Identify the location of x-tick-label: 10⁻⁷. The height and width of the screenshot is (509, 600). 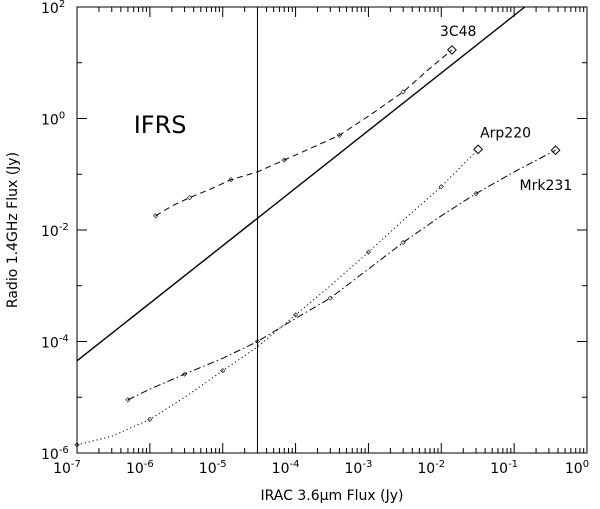
(67, 468).